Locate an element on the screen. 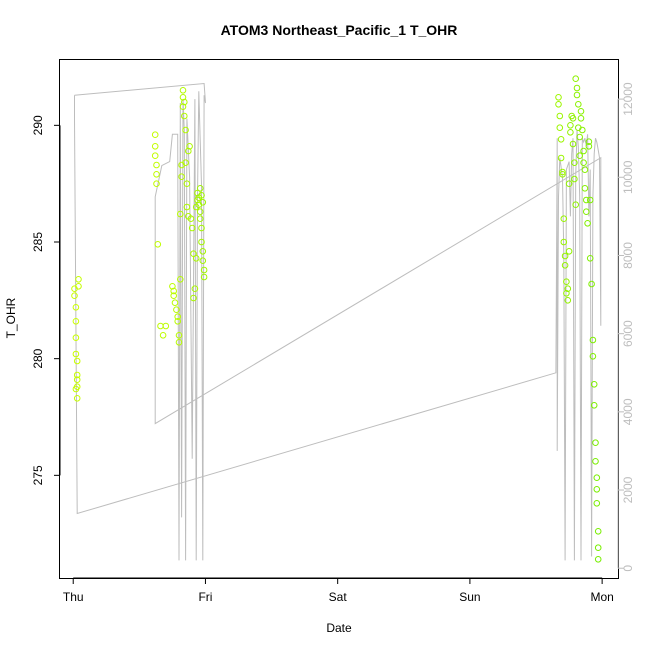 The image size is (650, 650). y-tick-right-label: 2000 is located at coordinates (628, 489).